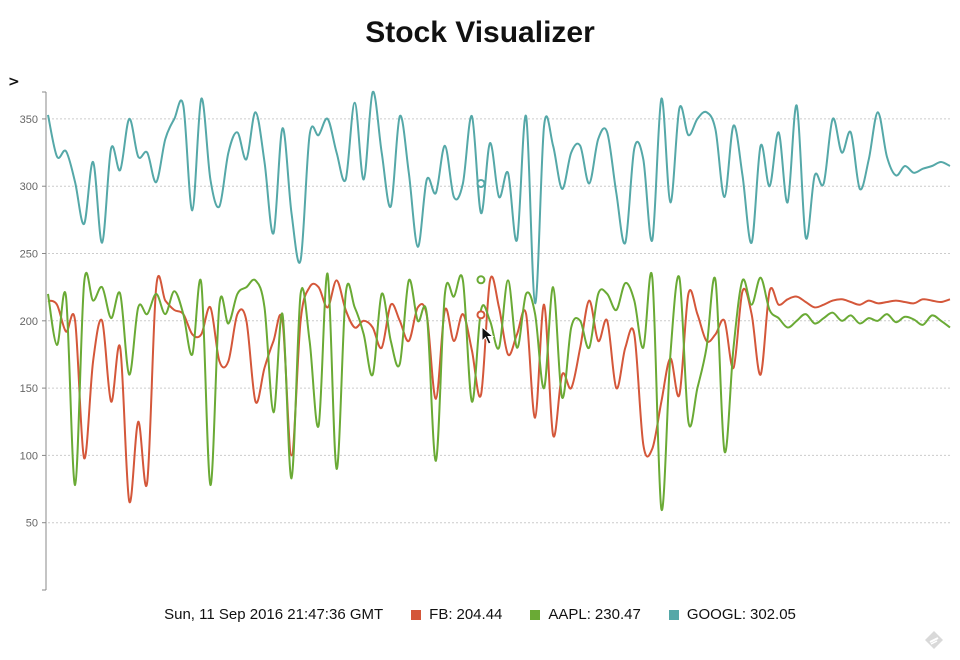 Image resolution: width=960 pixels, height=660 pixels. What do you see at coordinates (481, 183) in the screenshot?
I see `hover-point-googl` at bounding box center [481, 183].